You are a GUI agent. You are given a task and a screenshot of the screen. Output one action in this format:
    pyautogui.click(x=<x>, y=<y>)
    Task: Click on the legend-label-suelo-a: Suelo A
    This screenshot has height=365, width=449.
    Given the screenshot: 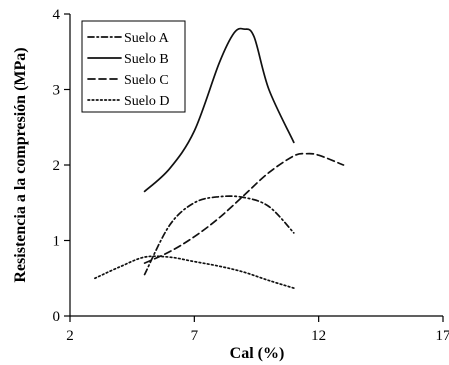 What is the action you would take?
    pyautogui.click(x=147, y=38)
    